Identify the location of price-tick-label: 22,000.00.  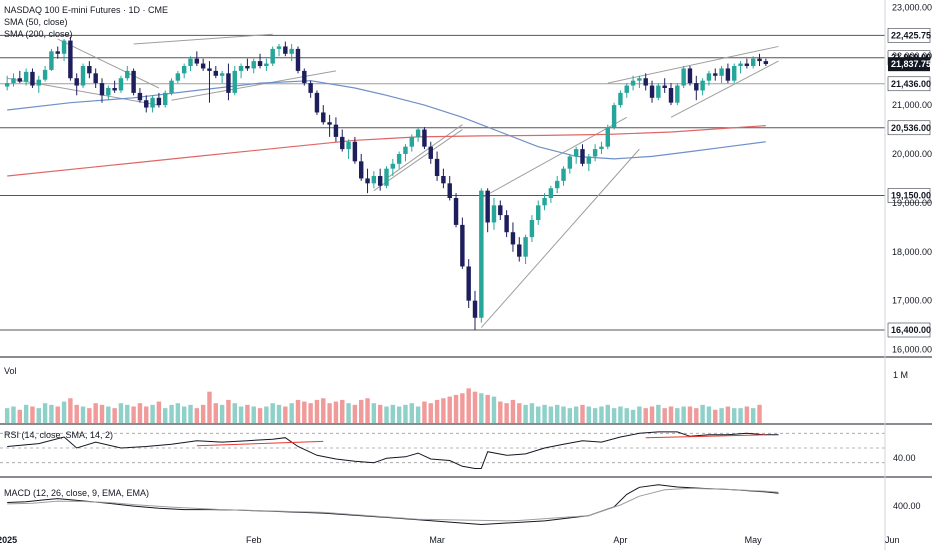
(912, 56).